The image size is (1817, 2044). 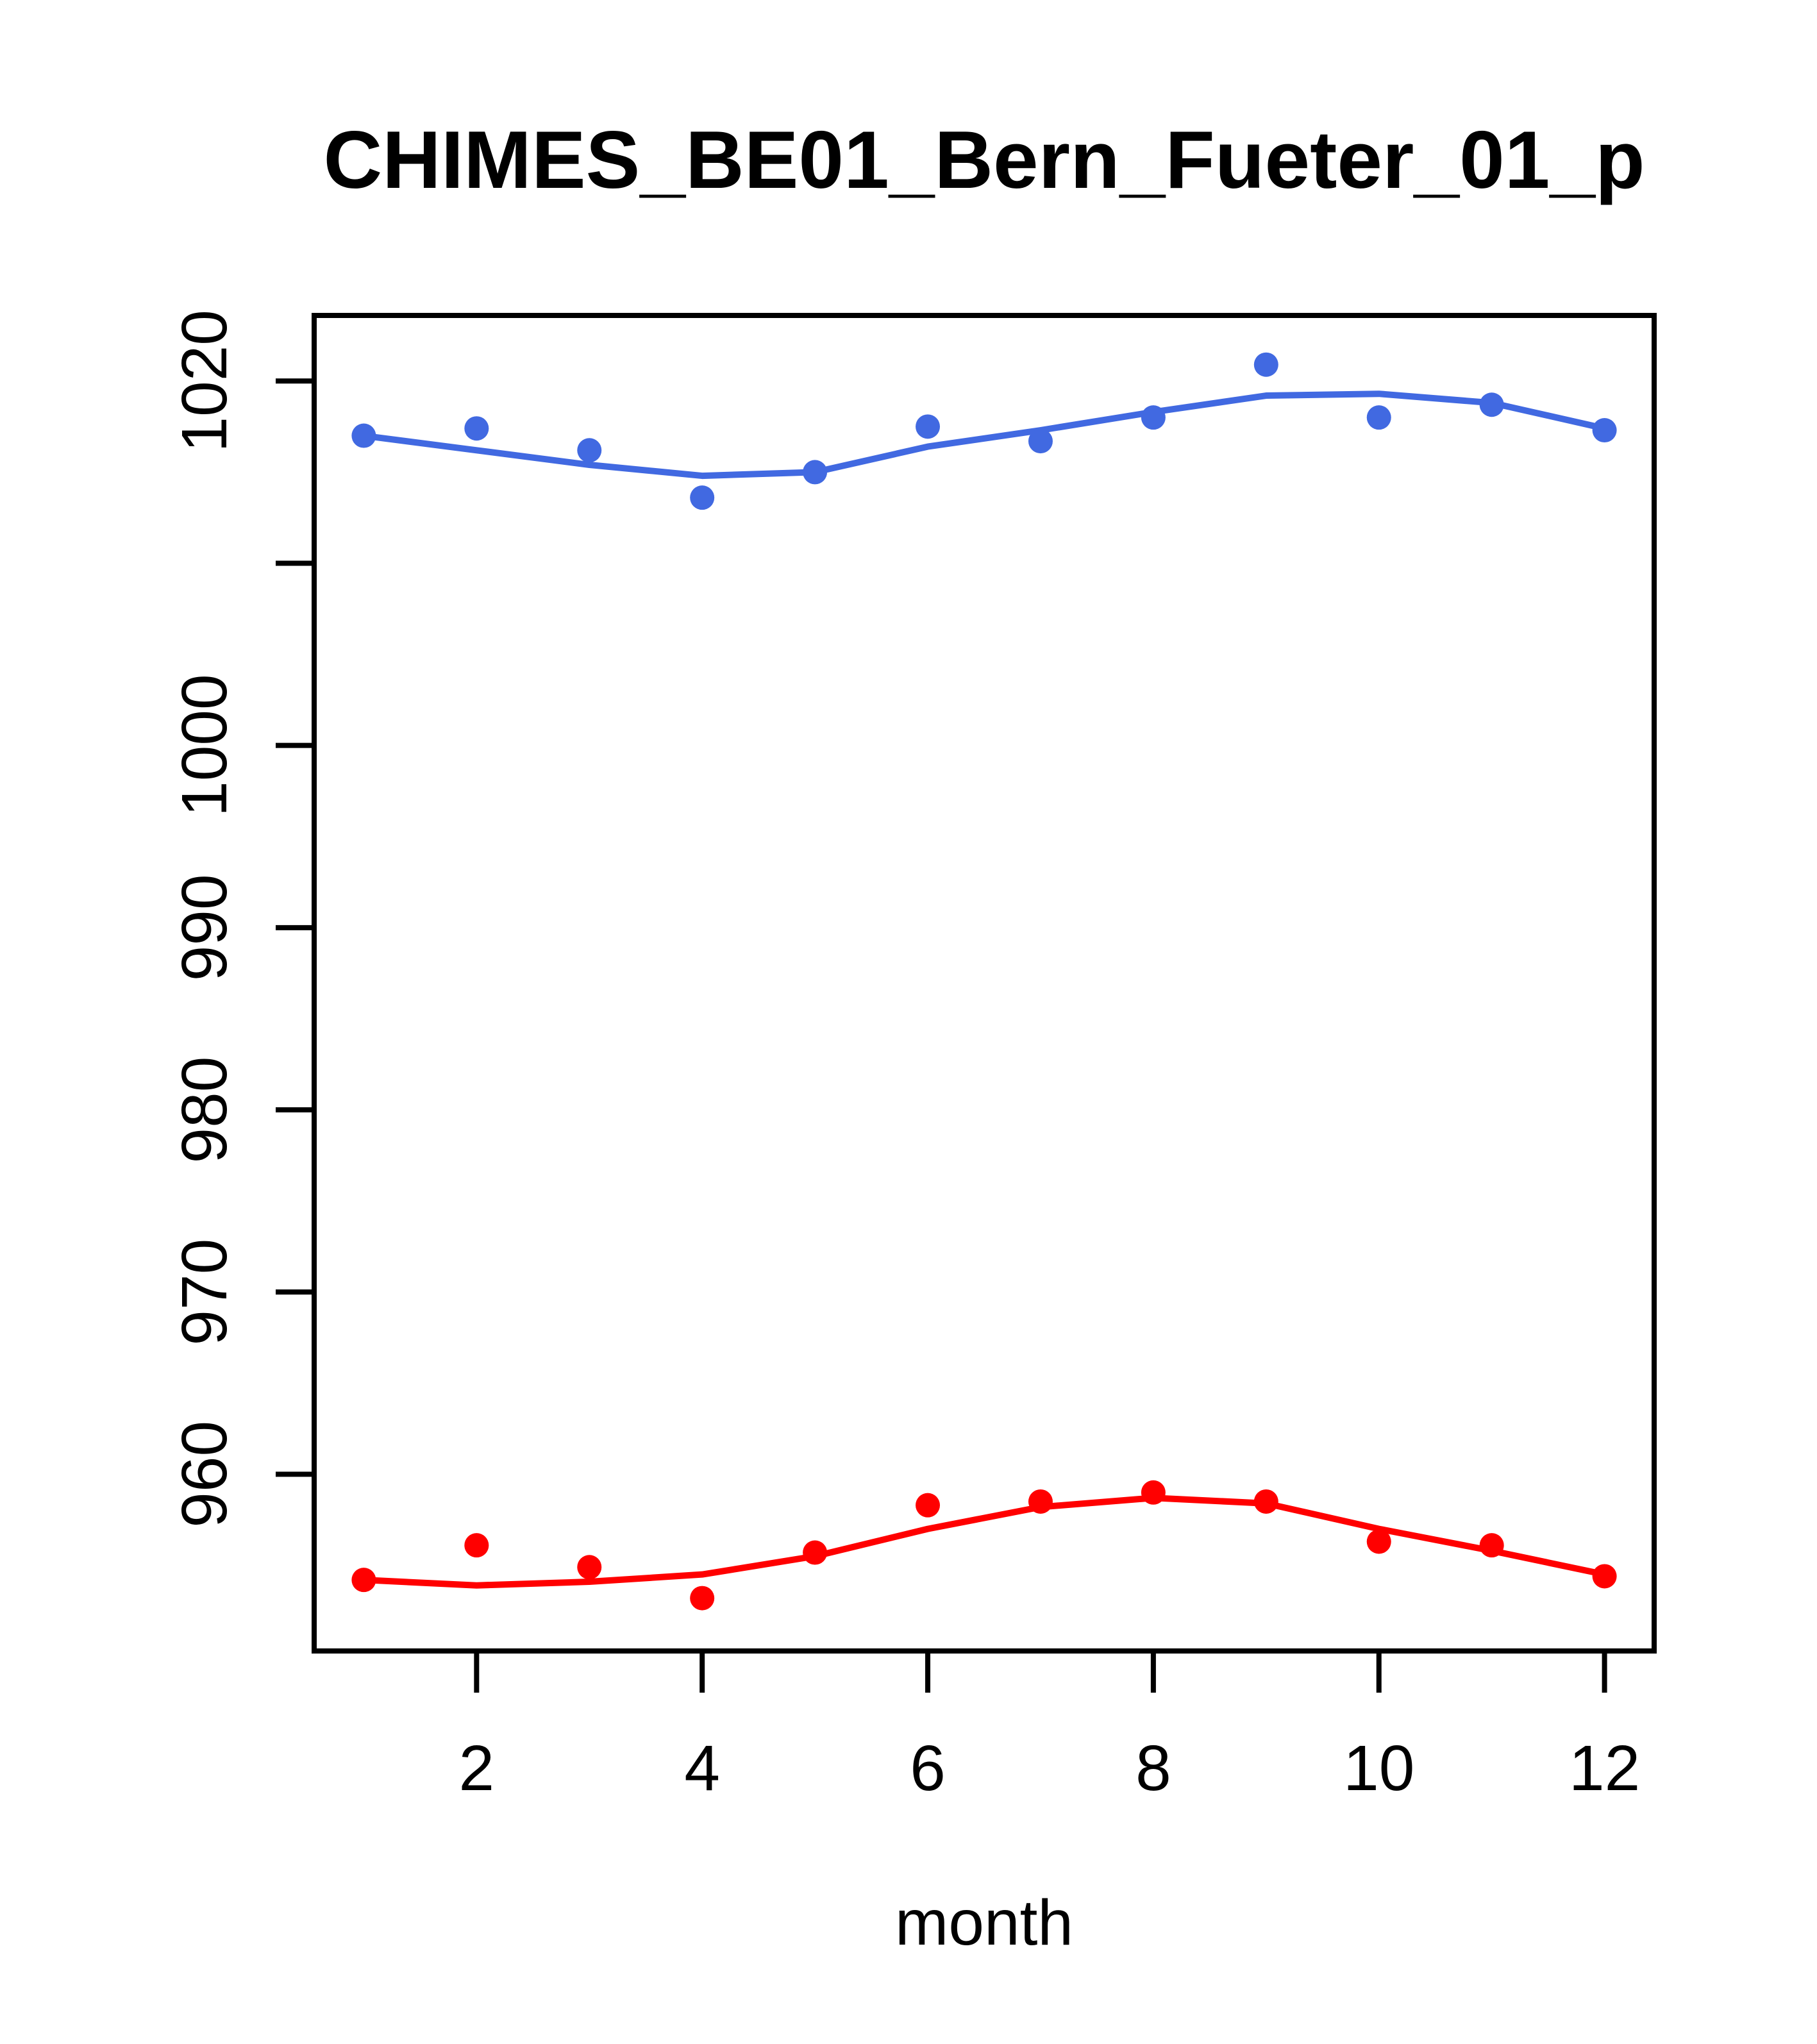 What do you see at coordinates (928, 1768) in the screenshot?
I see `x-axis-tick-label: 6` at bounding box center [928, 1768].